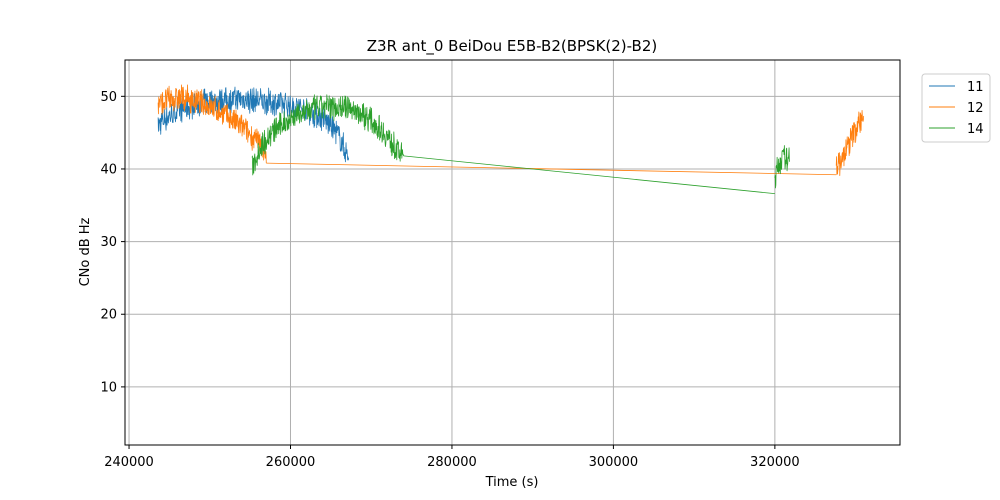 The width and height of the screenshot is (1000, 500). What do you see at coordinates (291, 462) in the screenshot?
I see `x-tick-label: 260000` at bounding box center [291, 462].